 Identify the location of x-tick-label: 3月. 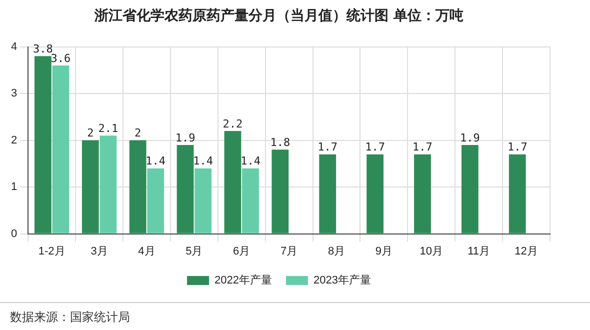
(99, 251).